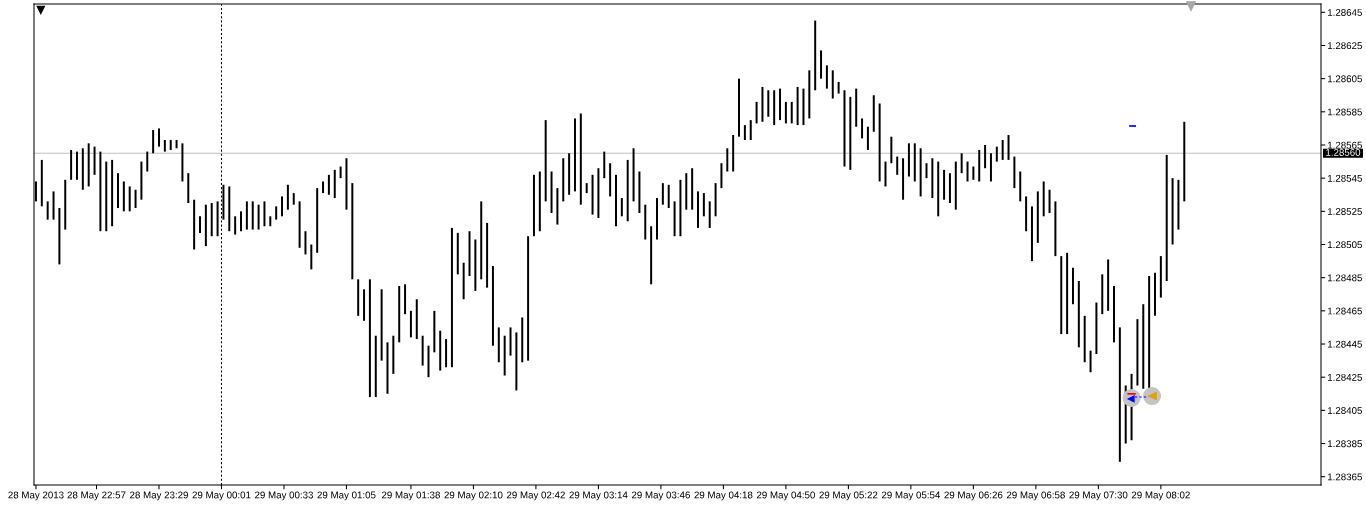 The image size is (1366, 506). Describe the element at coordinates (1035, 496) in the screenshot. I see `x-tick-label: 29 May 06:58` at that location.